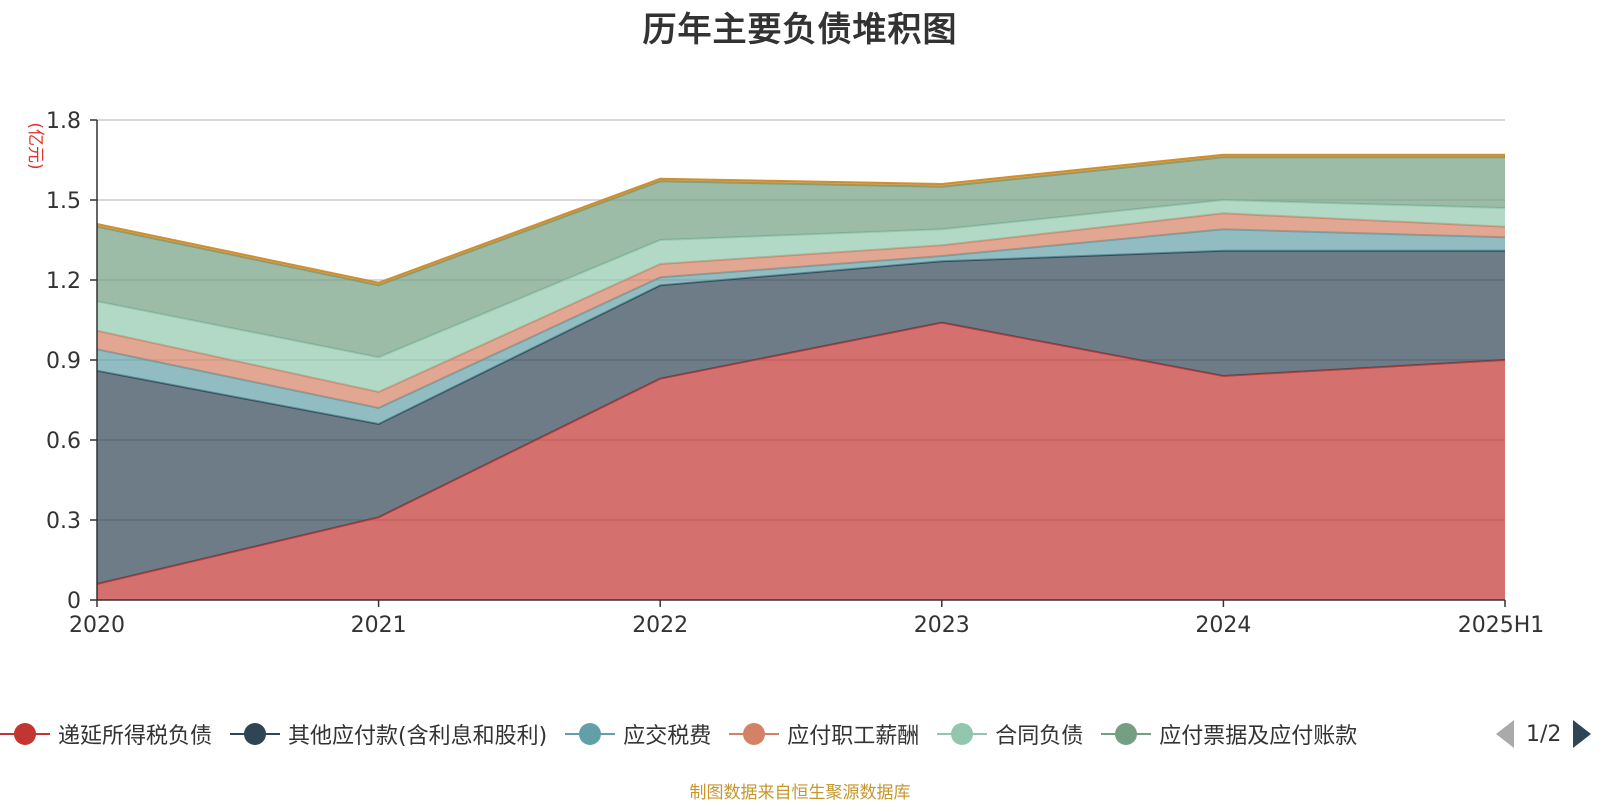 Image resolution: width=1600 pixels, height=803 pixels. I want to click on legend-page-indicator: 1/2, so click(1544, 734).